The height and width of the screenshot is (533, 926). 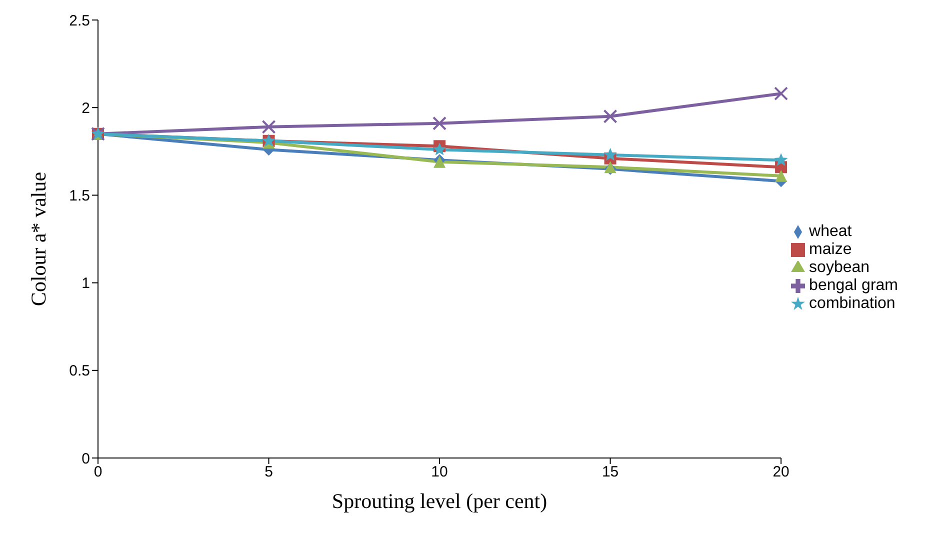 What do you see at coordinates (853, 285) in the screenshot?
I see `legend-label: bengal gram` at bounding box center [853, 285].